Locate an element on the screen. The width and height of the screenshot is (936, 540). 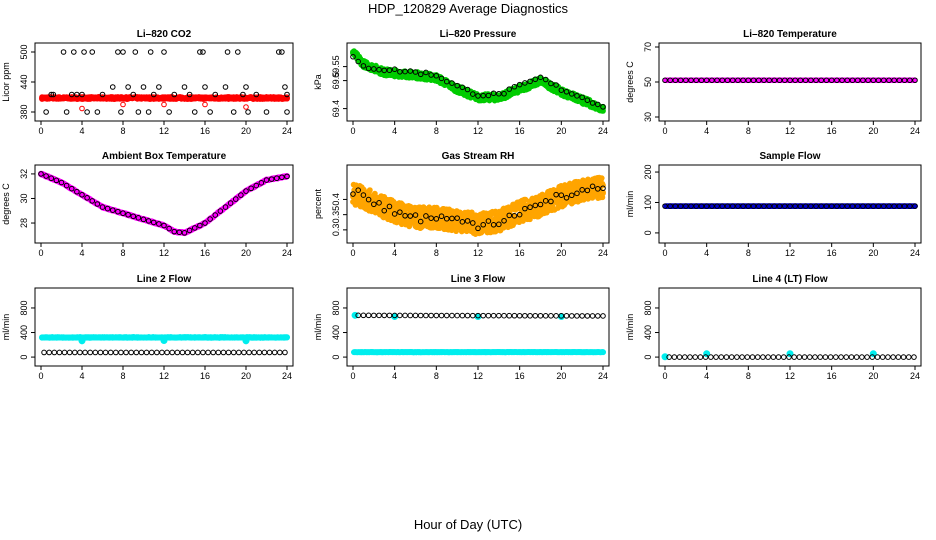
y-tick-label: 32 is located at coordinates (24, 174).